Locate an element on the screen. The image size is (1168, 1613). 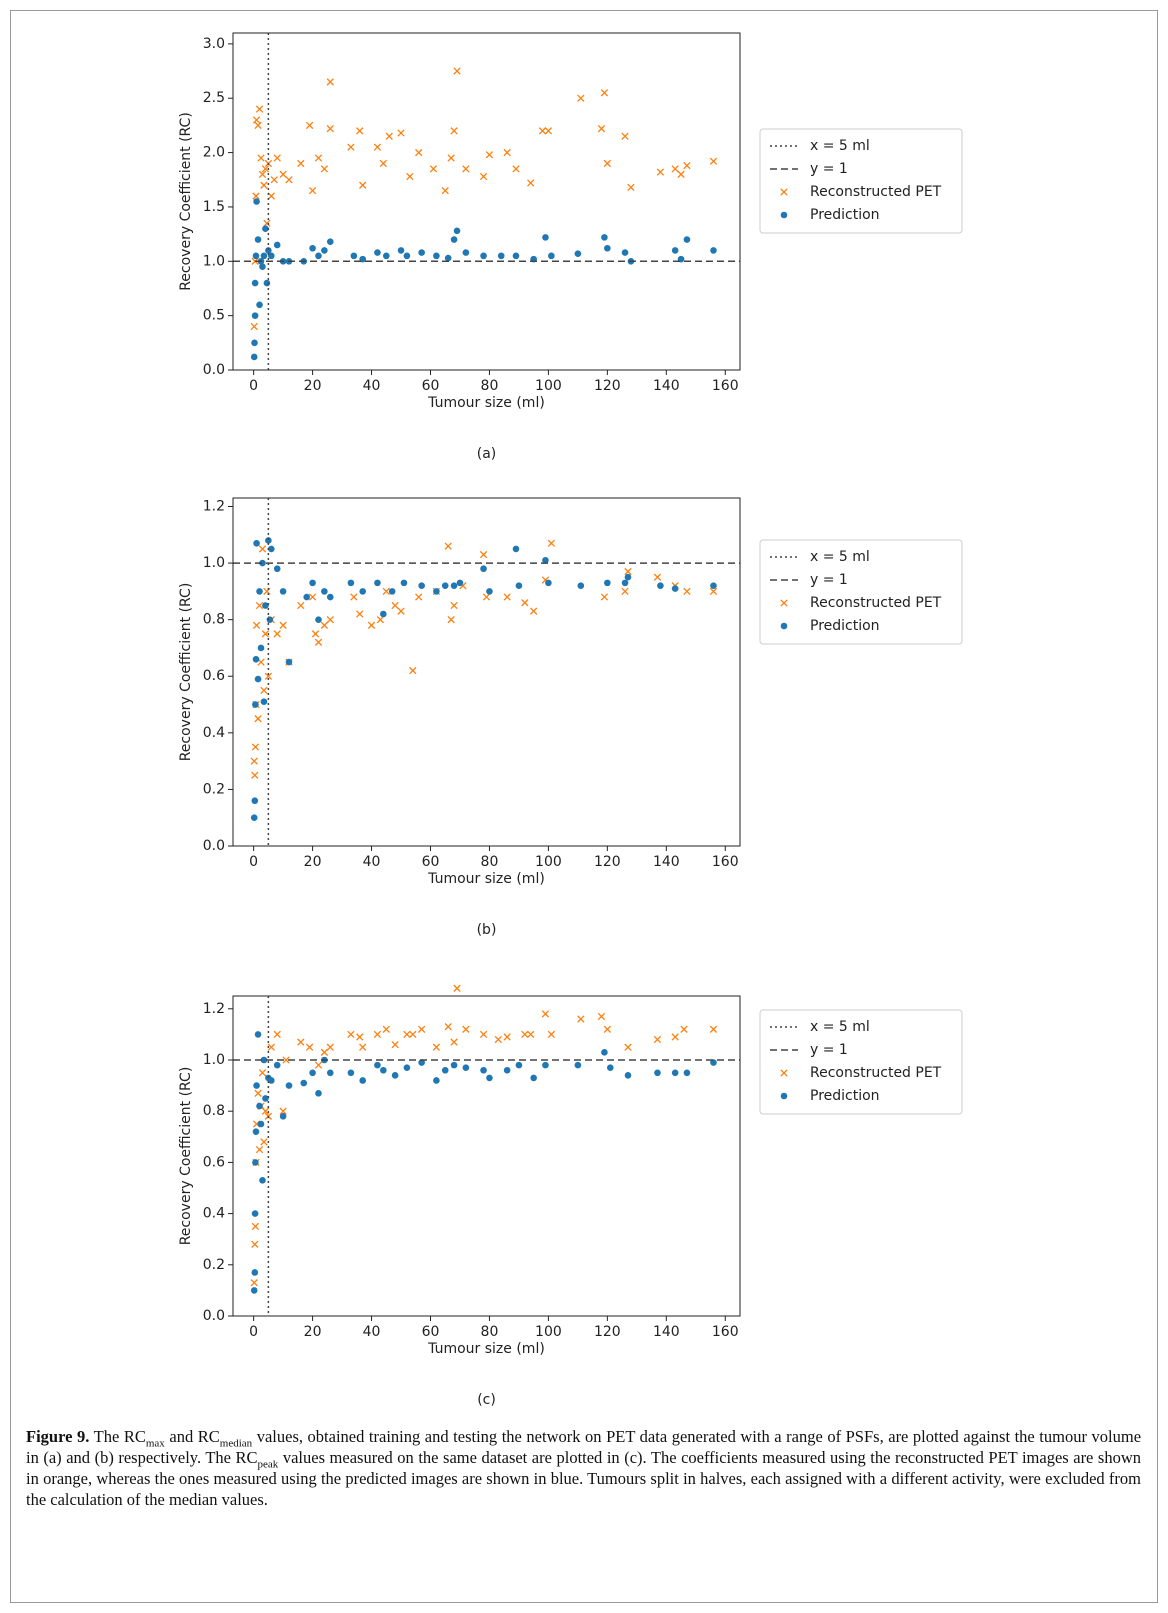
panel-label: (c) is located at coordinates (486, 1400).